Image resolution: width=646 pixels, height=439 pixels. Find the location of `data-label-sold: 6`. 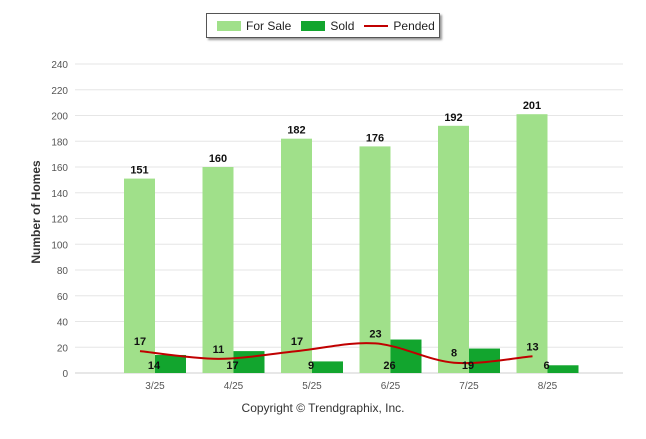

data-label-sold: 6 is located at coordinates (546, 366).